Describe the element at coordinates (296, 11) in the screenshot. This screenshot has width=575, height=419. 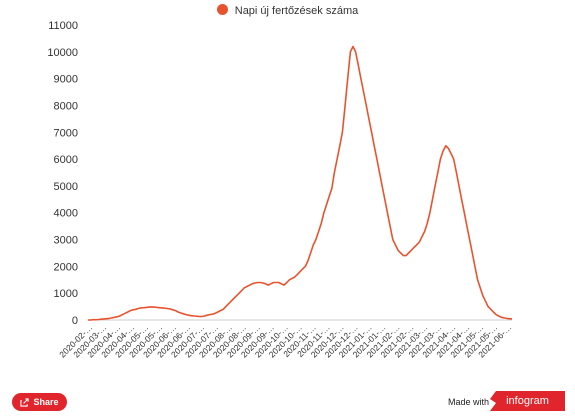
I see `legend-label: Napi új fertőzések száma` at that location.